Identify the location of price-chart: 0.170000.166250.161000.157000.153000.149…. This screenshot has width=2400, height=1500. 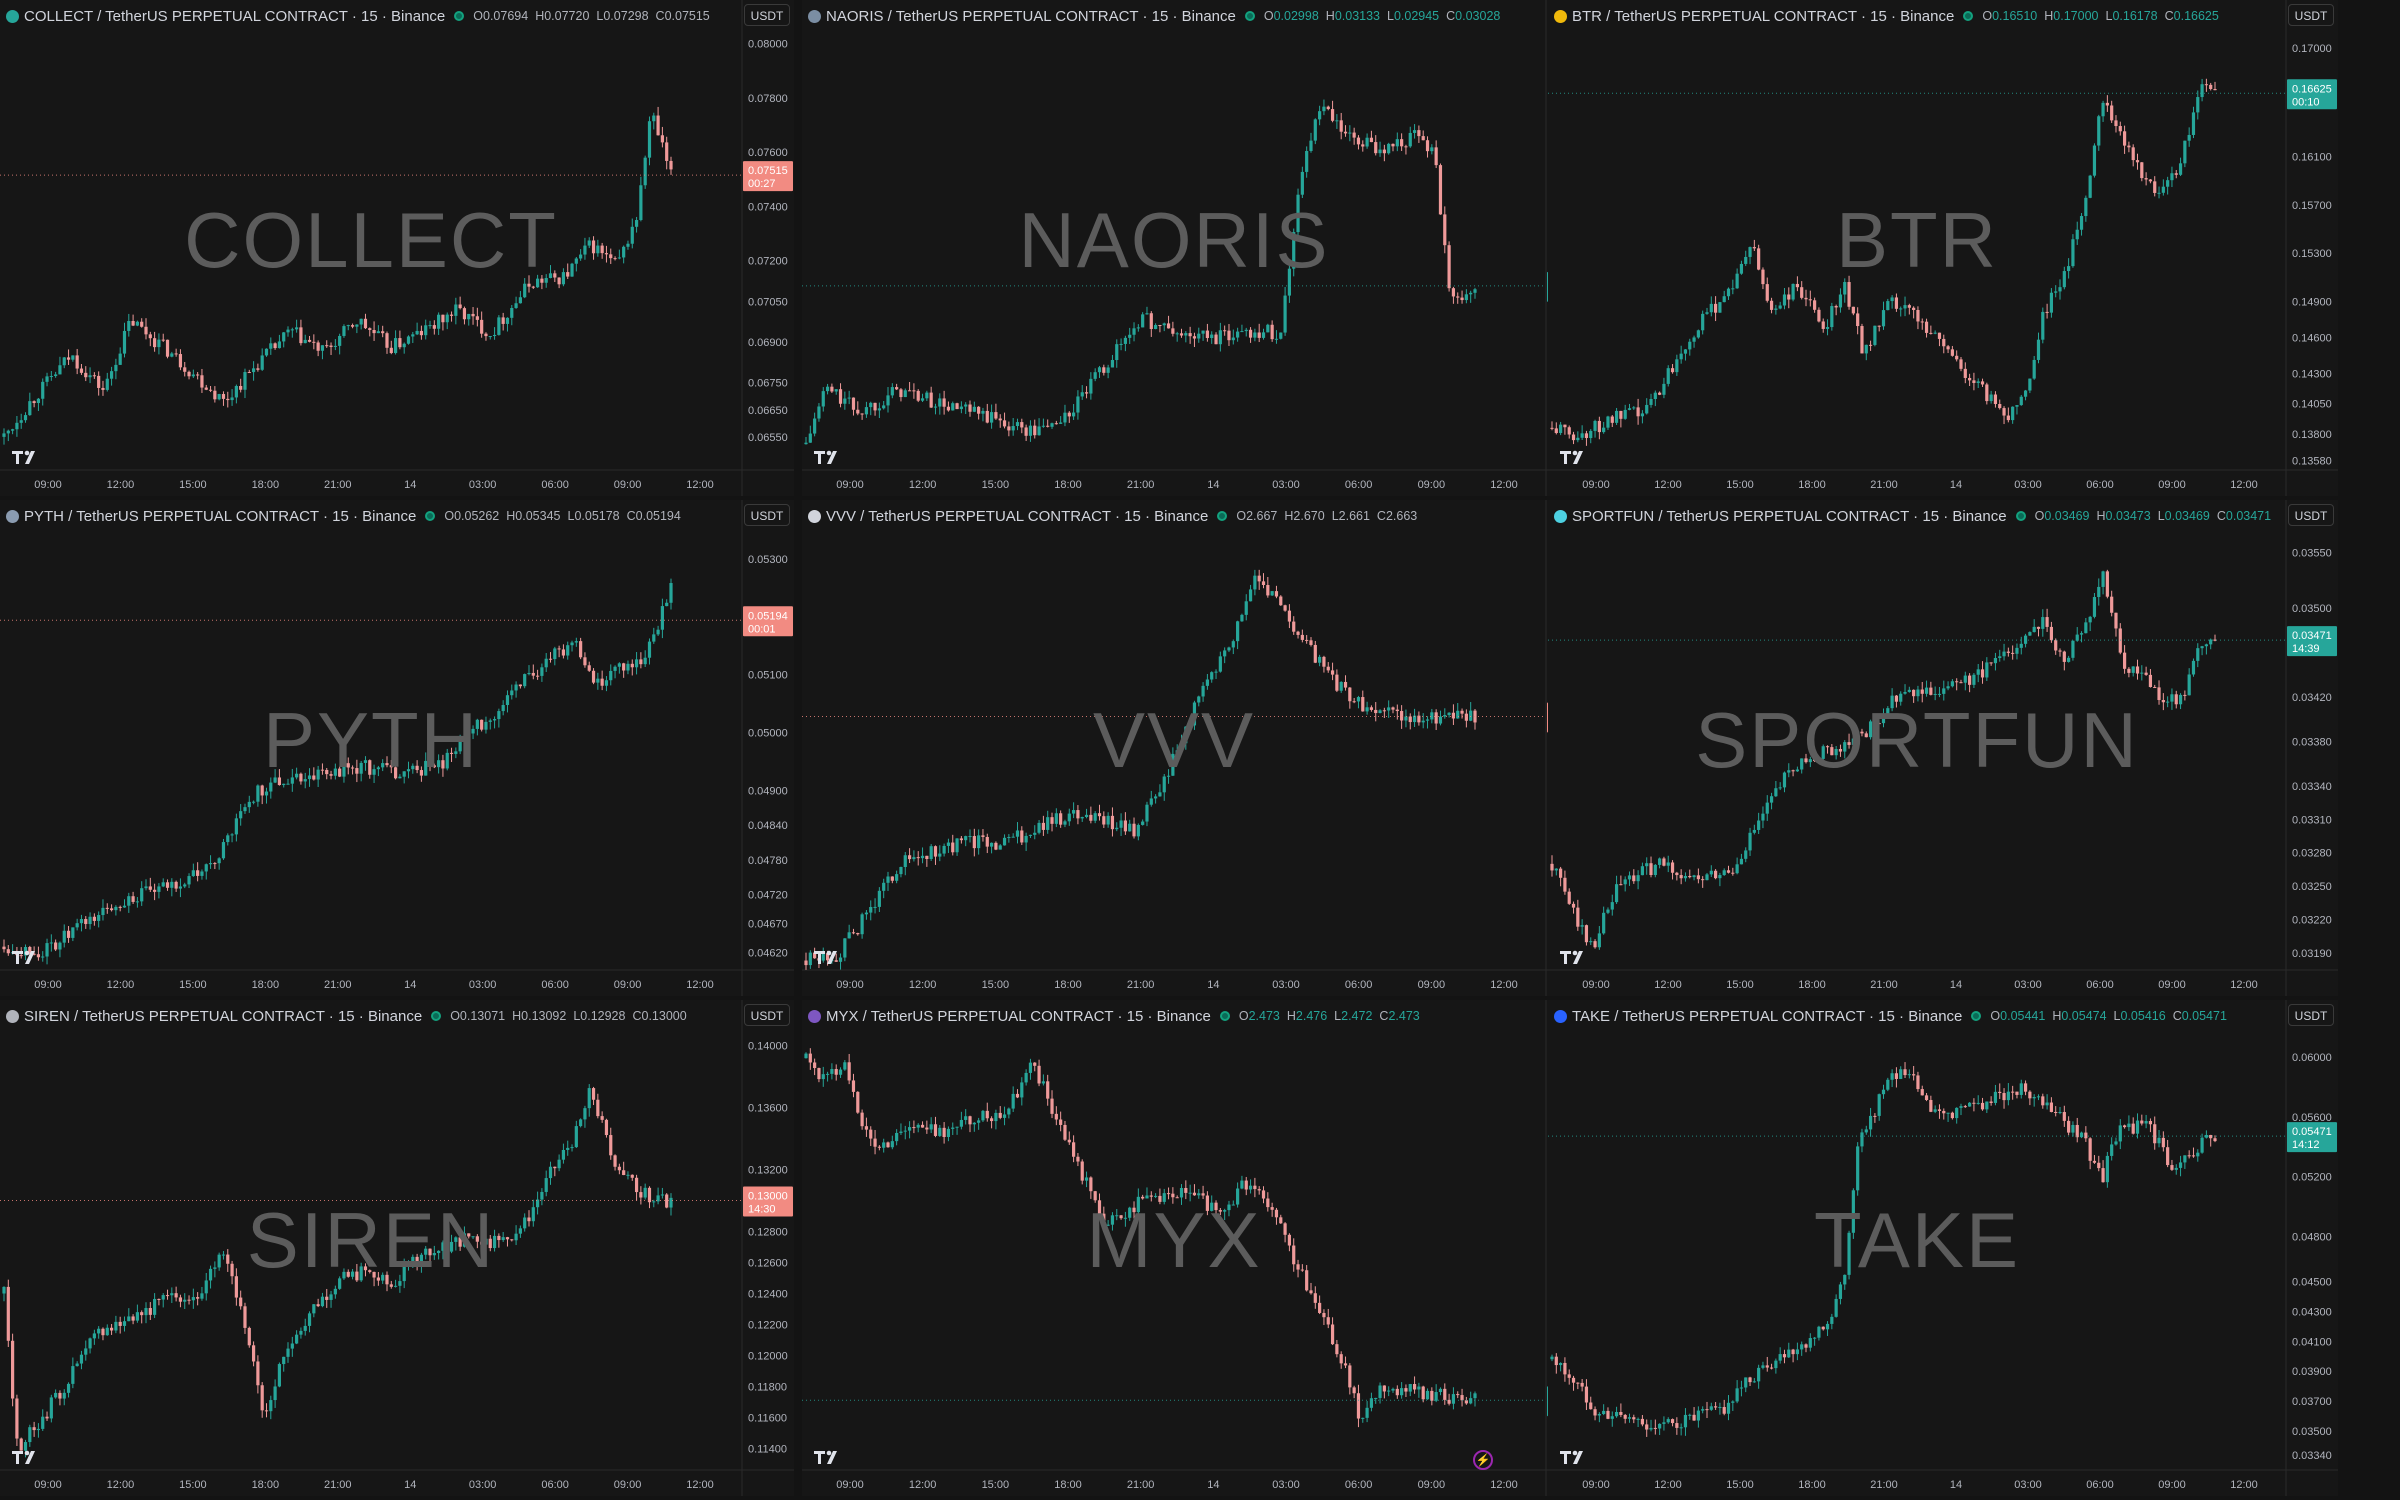
(1943, 248).